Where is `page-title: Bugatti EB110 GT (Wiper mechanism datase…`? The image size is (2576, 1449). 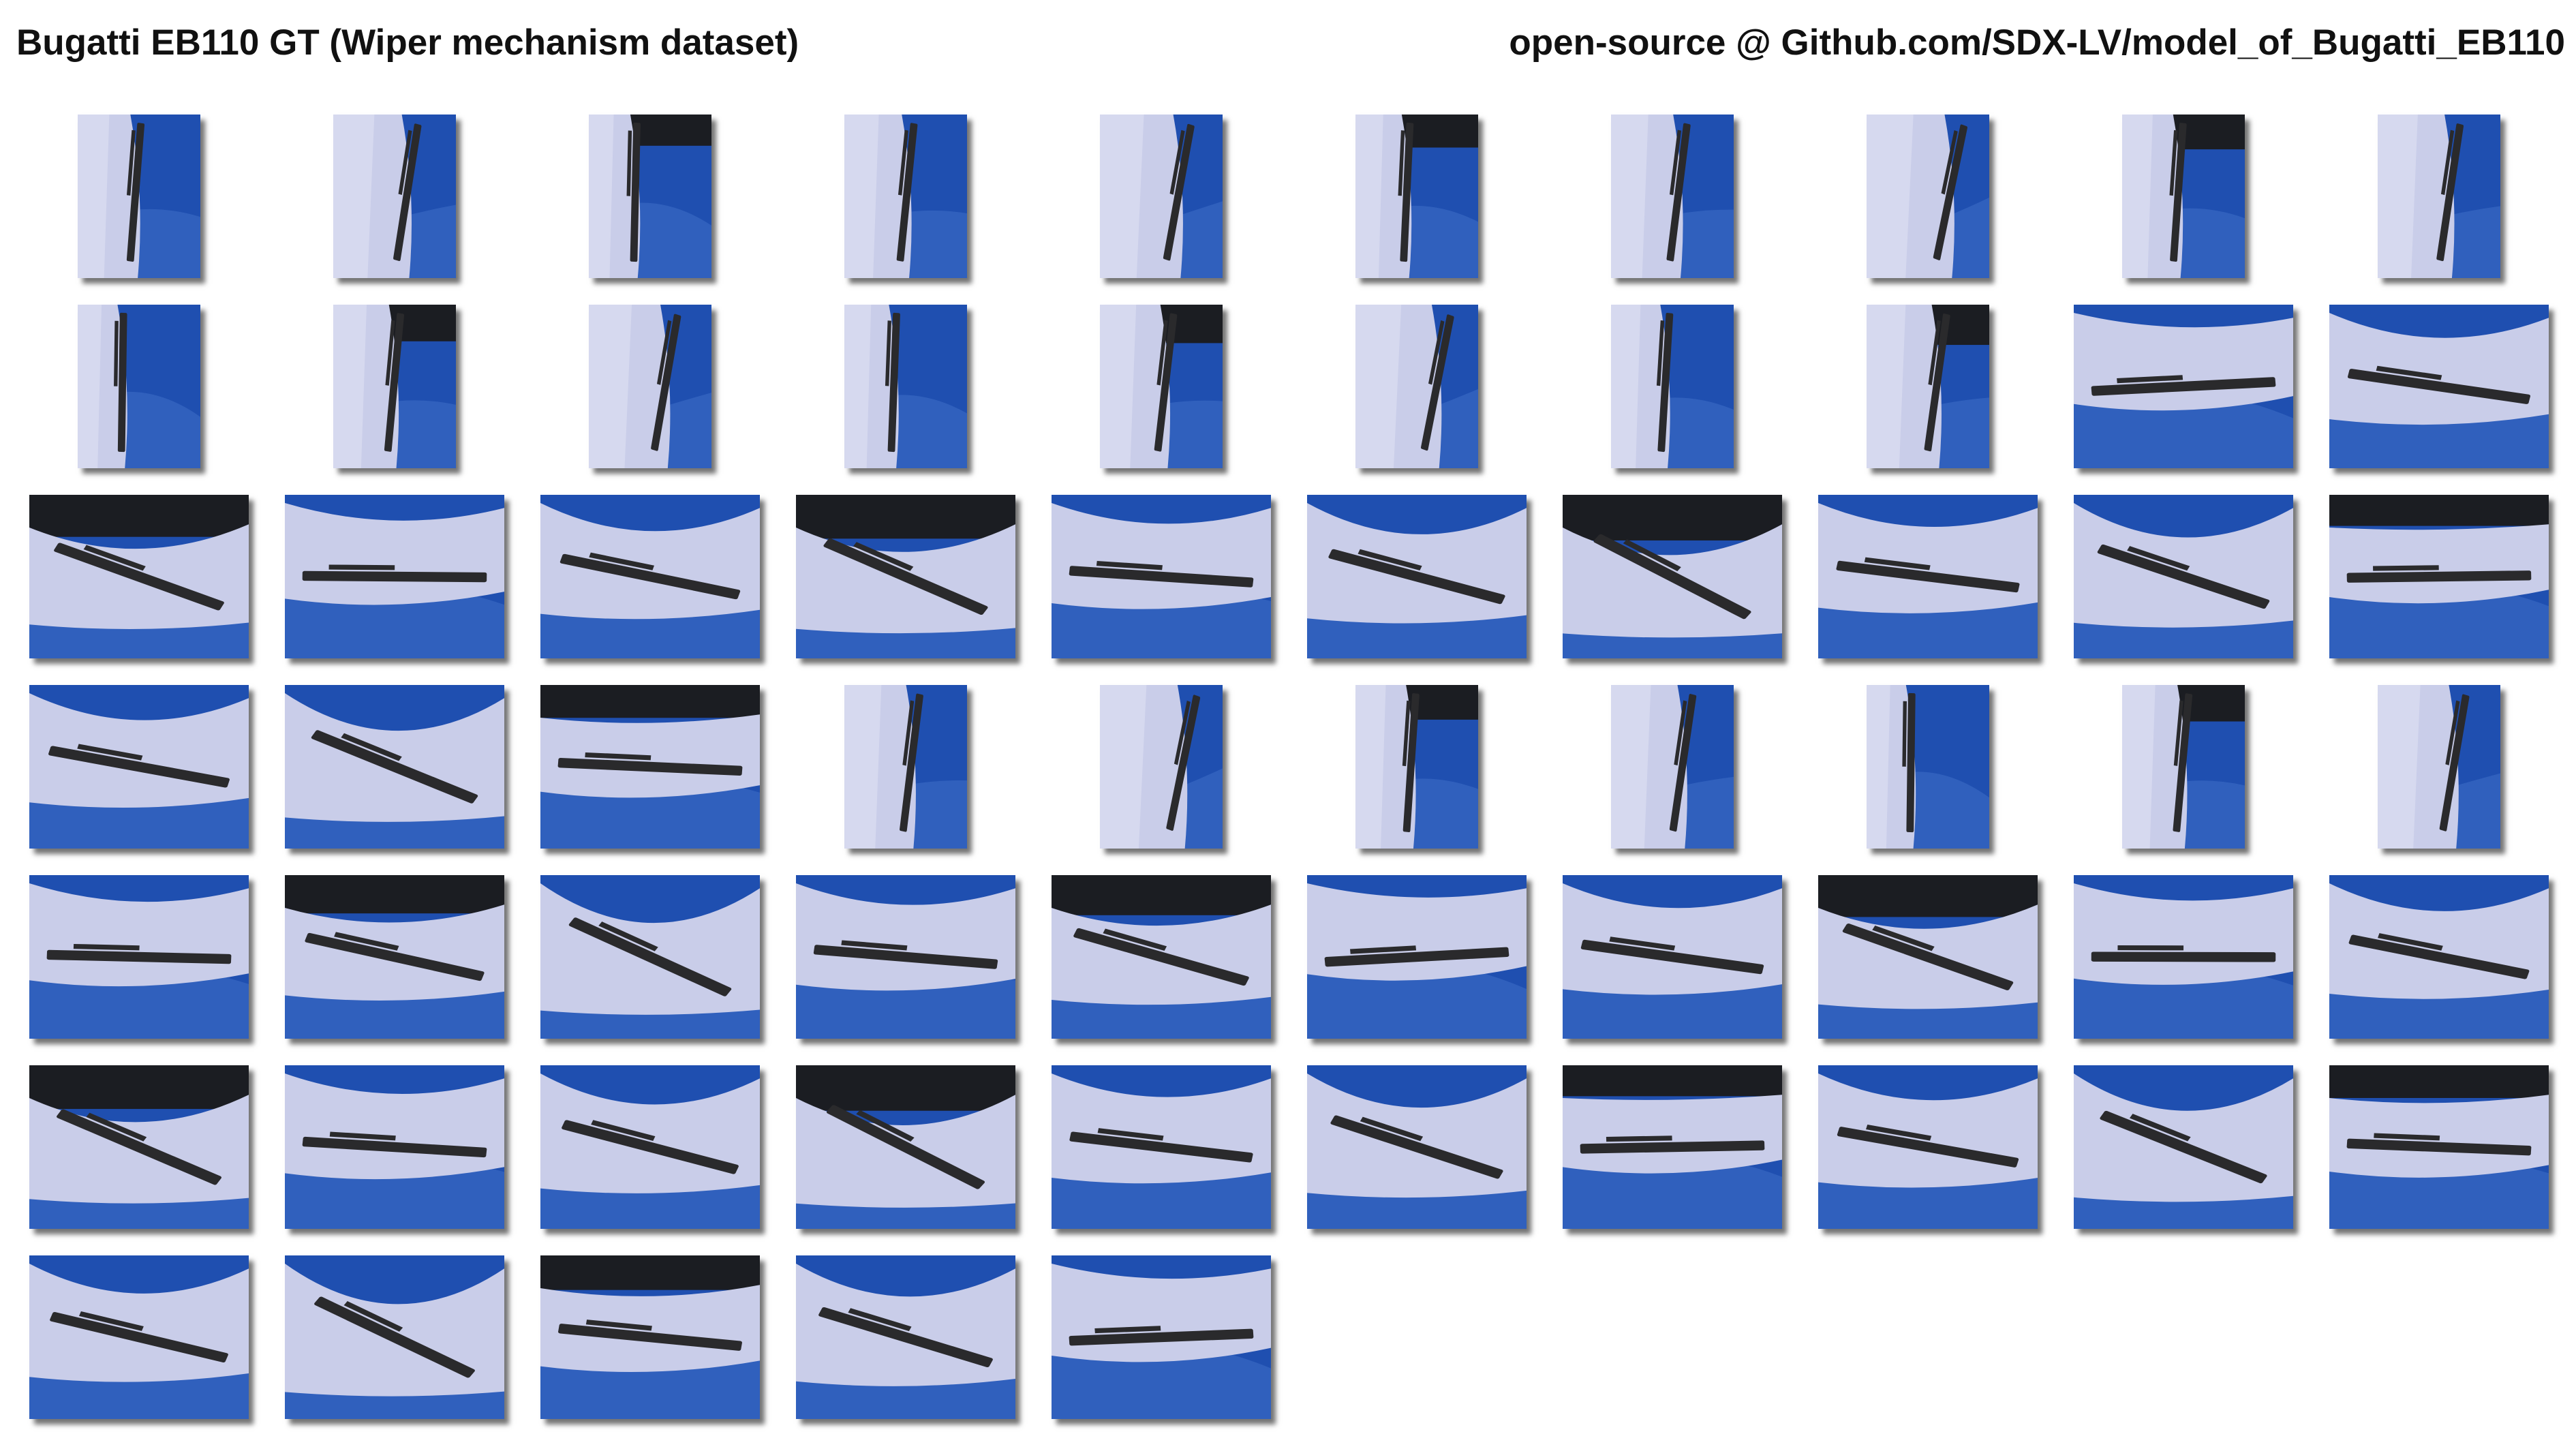
page-title: Bugatti EB110 GT (Wiper mechanism datase… is located at coordinates (407, 42).